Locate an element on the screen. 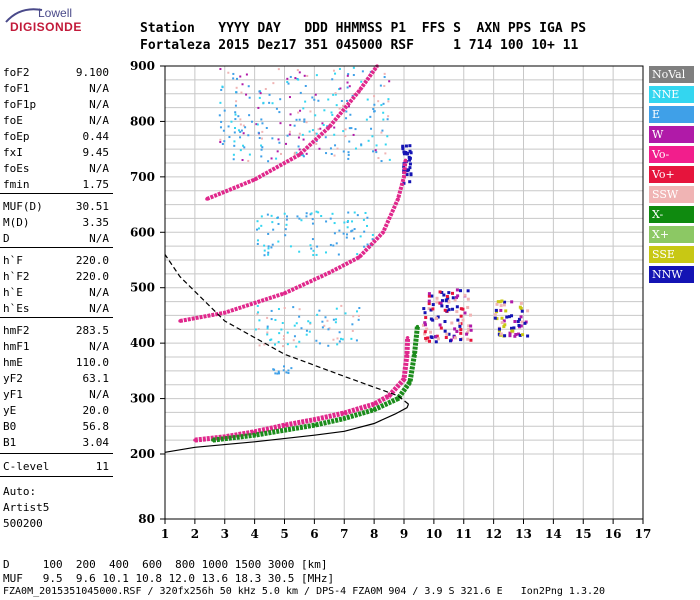 Image resolution: width=700 pixels, height=600 pixels. auto-label: Auto: is located at coordinates (20, 491).